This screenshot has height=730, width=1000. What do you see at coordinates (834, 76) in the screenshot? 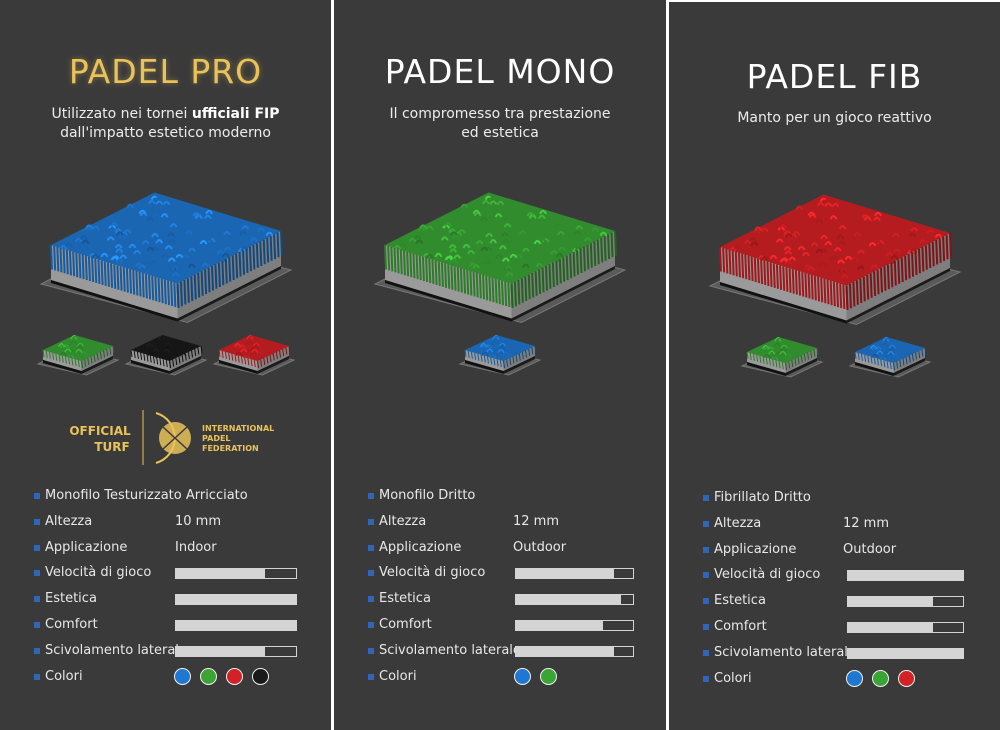
I see `product-title: PADEL FIB` at bounding box center [834, 76].